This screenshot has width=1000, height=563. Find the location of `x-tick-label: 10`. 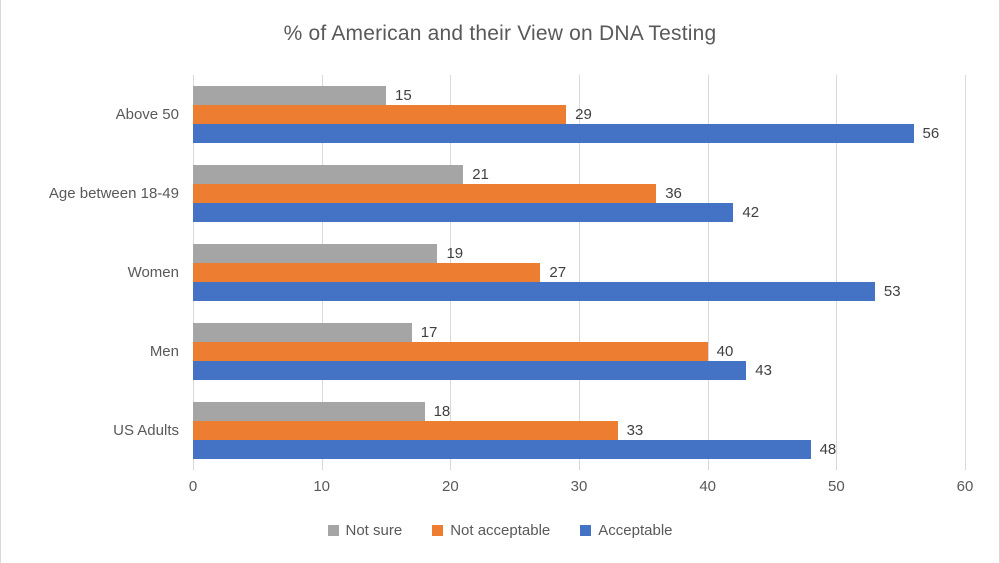

x-tick-label: 10 is located at coordinates (321, 486).